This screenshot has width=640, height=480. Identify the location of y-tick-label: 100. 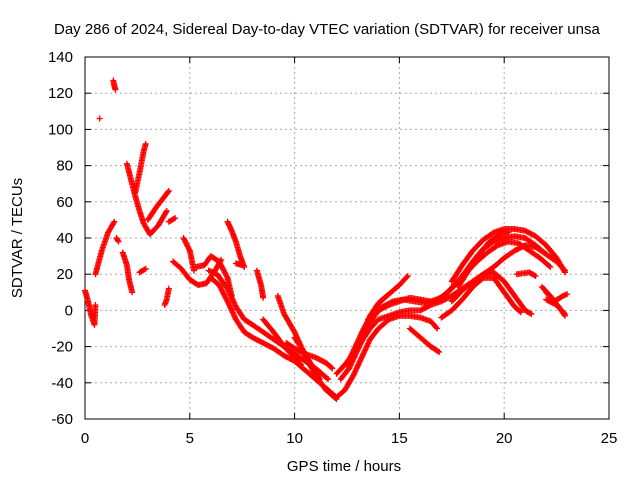
(60, 129).